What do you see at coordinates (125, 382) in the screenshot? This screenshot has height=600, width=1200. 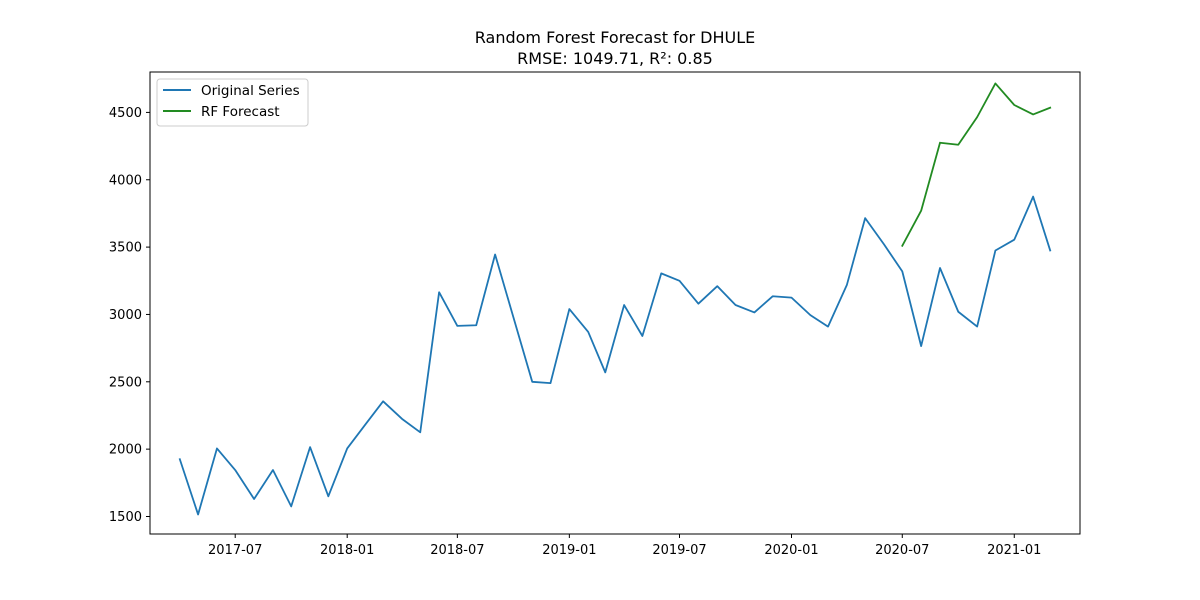 I see `y-tick-label: 2500` at bounding box center [125, 382].